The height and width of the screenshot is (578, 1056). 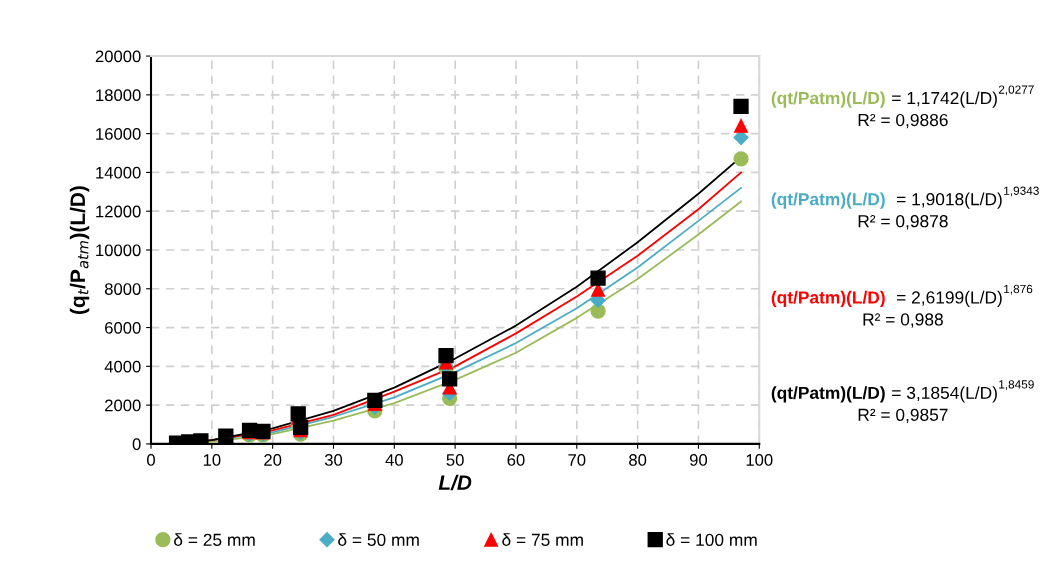 What do you see at coordinates (577, 460) in the screenshot?
I see `x-tick-label: 70` at bounding box center [577, 460].